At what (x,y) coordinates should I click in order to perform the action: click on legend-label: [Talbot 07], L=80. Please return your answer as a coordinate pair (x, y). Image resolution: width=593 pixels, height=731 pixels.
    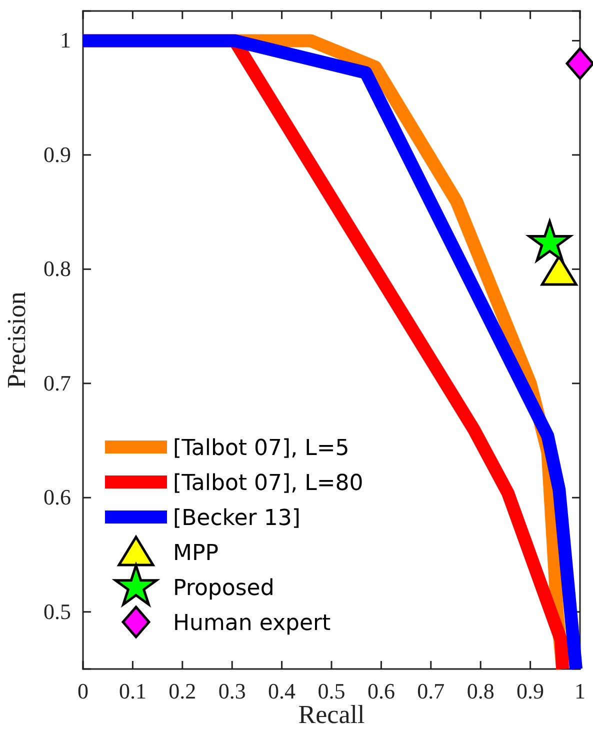
    Looking at the image, I should click on (268, 483).